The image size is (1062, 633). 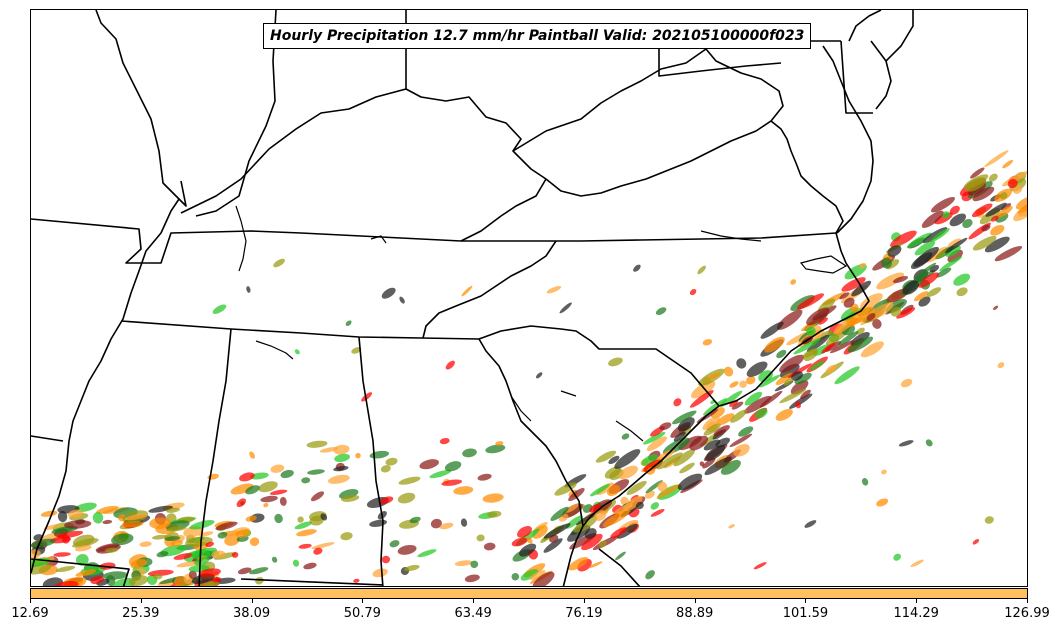 I want to click on kentucky-virginia-border, so click(x=503, y=210).